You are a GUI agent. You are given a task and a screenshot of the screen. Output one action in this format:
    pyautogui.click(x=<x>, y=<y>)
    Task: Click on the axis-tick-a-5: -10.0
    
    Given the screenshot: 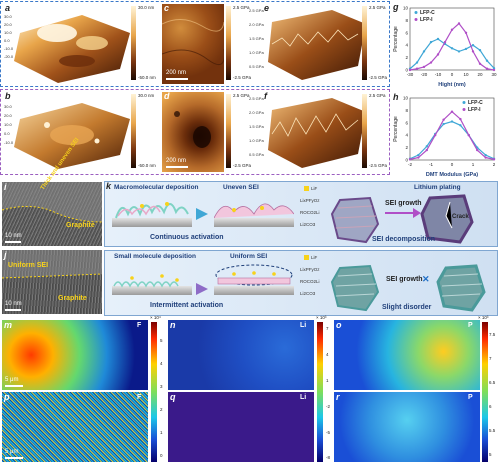 What is the action you would take?
    pyautogui.click(x=9, y=48)
    